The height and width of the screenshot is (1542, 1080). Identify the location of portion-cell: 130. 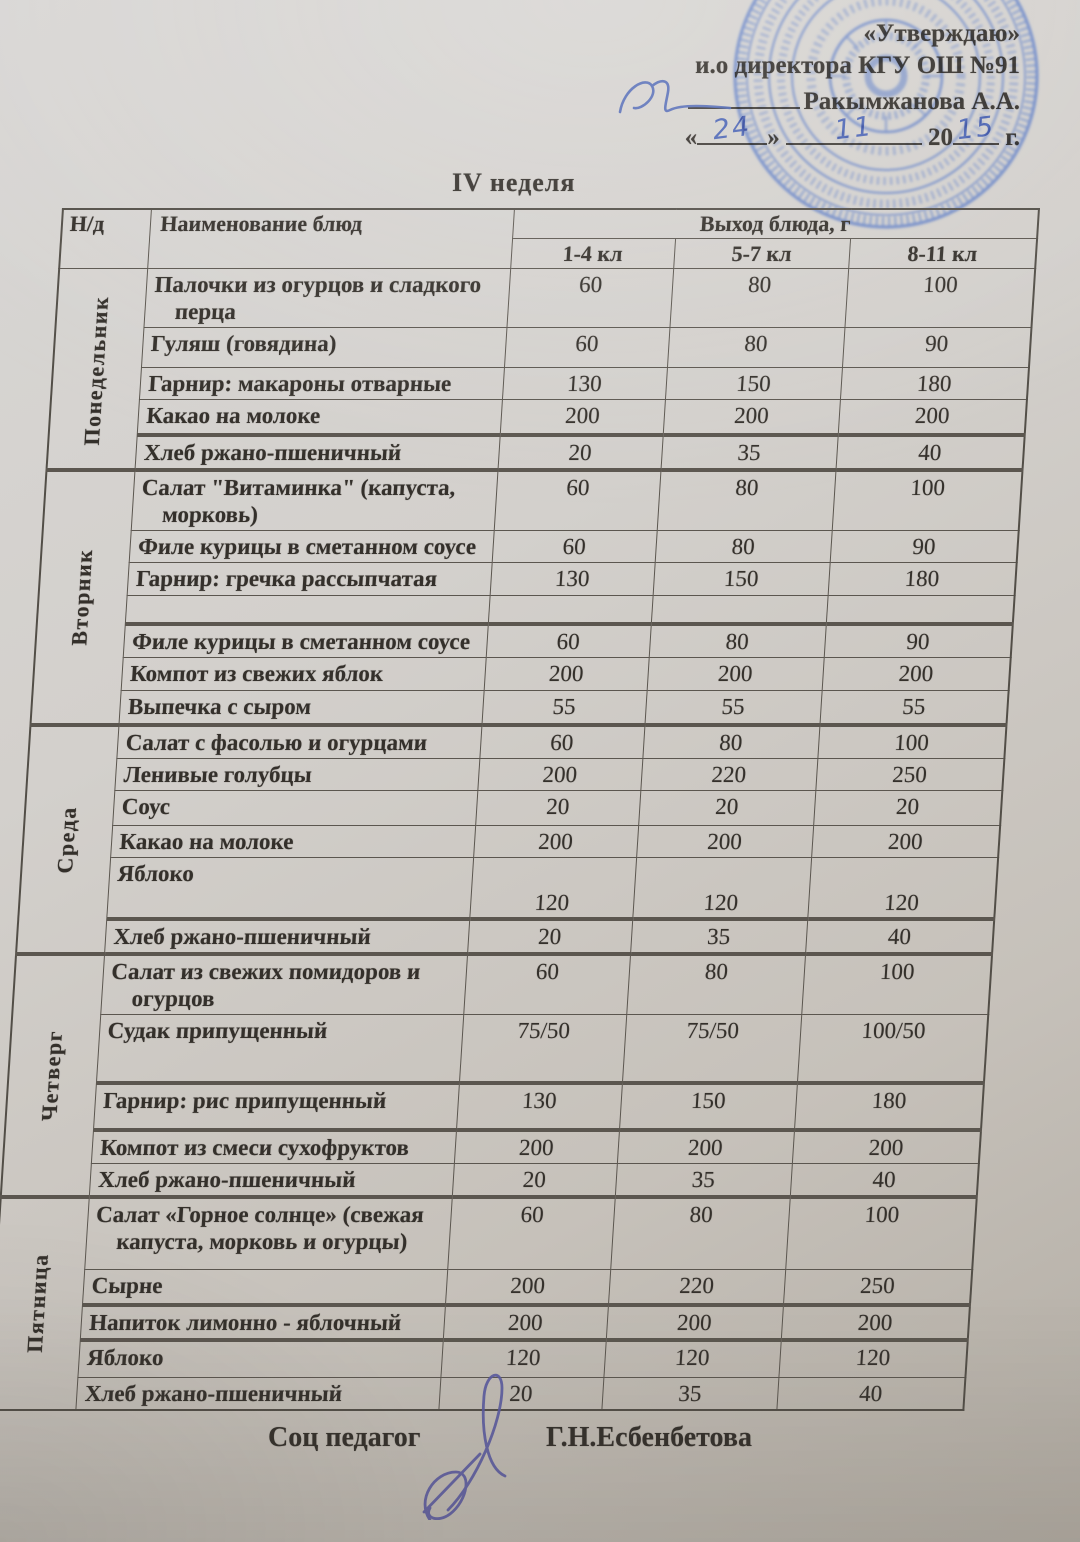
(572, 578).